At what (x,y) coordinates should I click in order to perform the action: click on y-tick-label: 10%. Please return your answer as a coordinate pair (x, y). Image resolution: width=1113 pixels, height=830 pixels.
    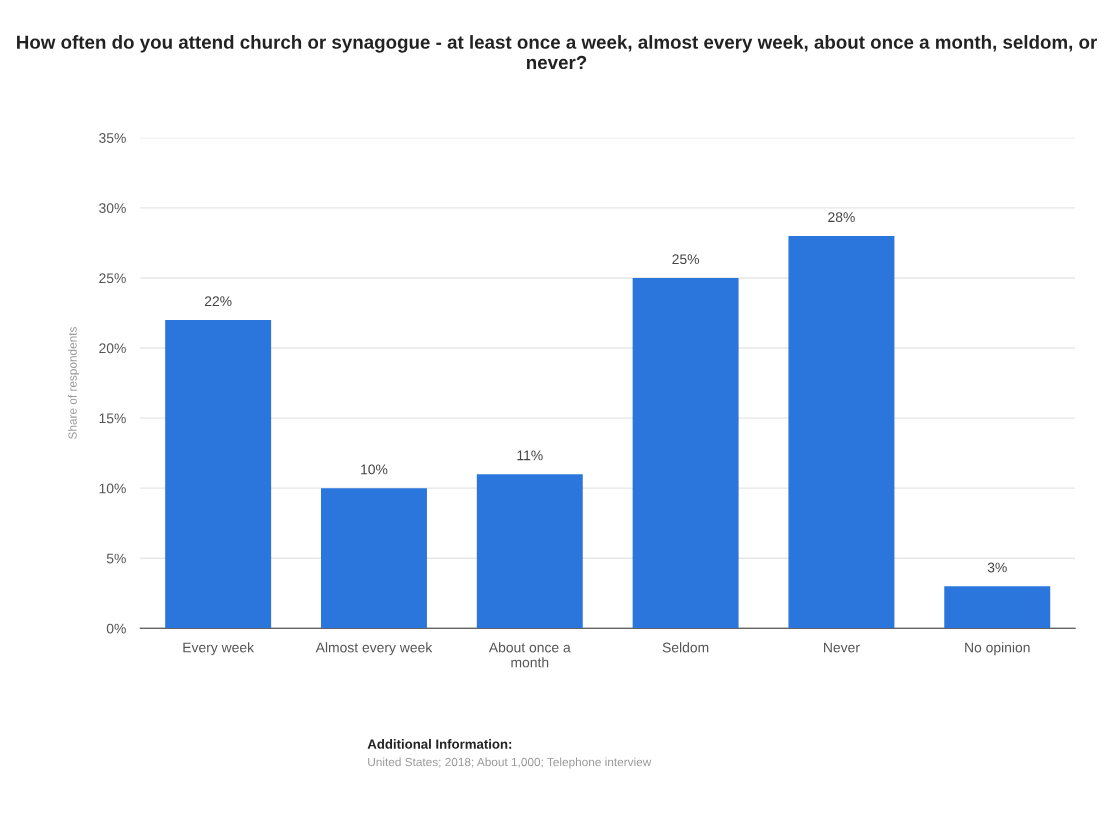
    Looking at the image, I should click on (112, 488).